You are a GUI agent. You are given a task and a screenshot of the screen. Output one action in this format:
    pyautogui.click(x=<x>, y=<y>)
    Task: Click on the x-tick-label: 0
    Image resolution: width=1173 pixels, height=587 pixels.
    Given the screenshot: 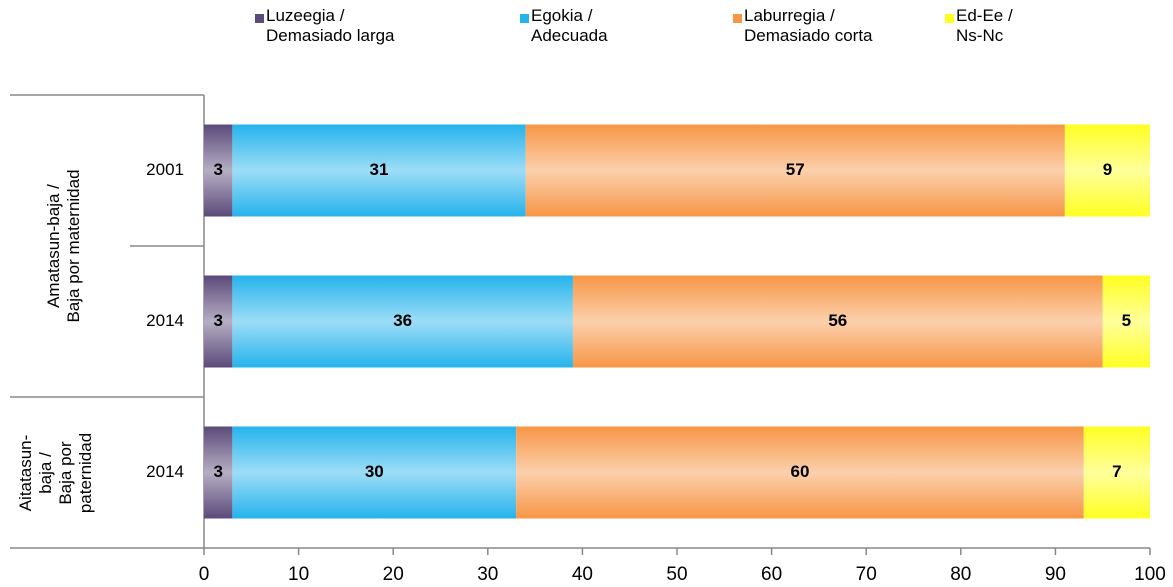 What is the action you would take?
    pyautogui.click(x=204, y=574)
    